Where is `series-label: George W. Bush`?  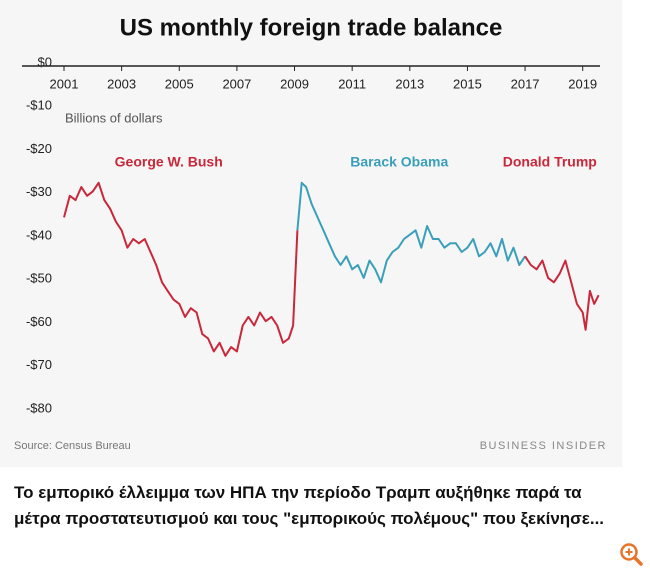 series-label: George W. Bush is located at coordinates (169, 162).